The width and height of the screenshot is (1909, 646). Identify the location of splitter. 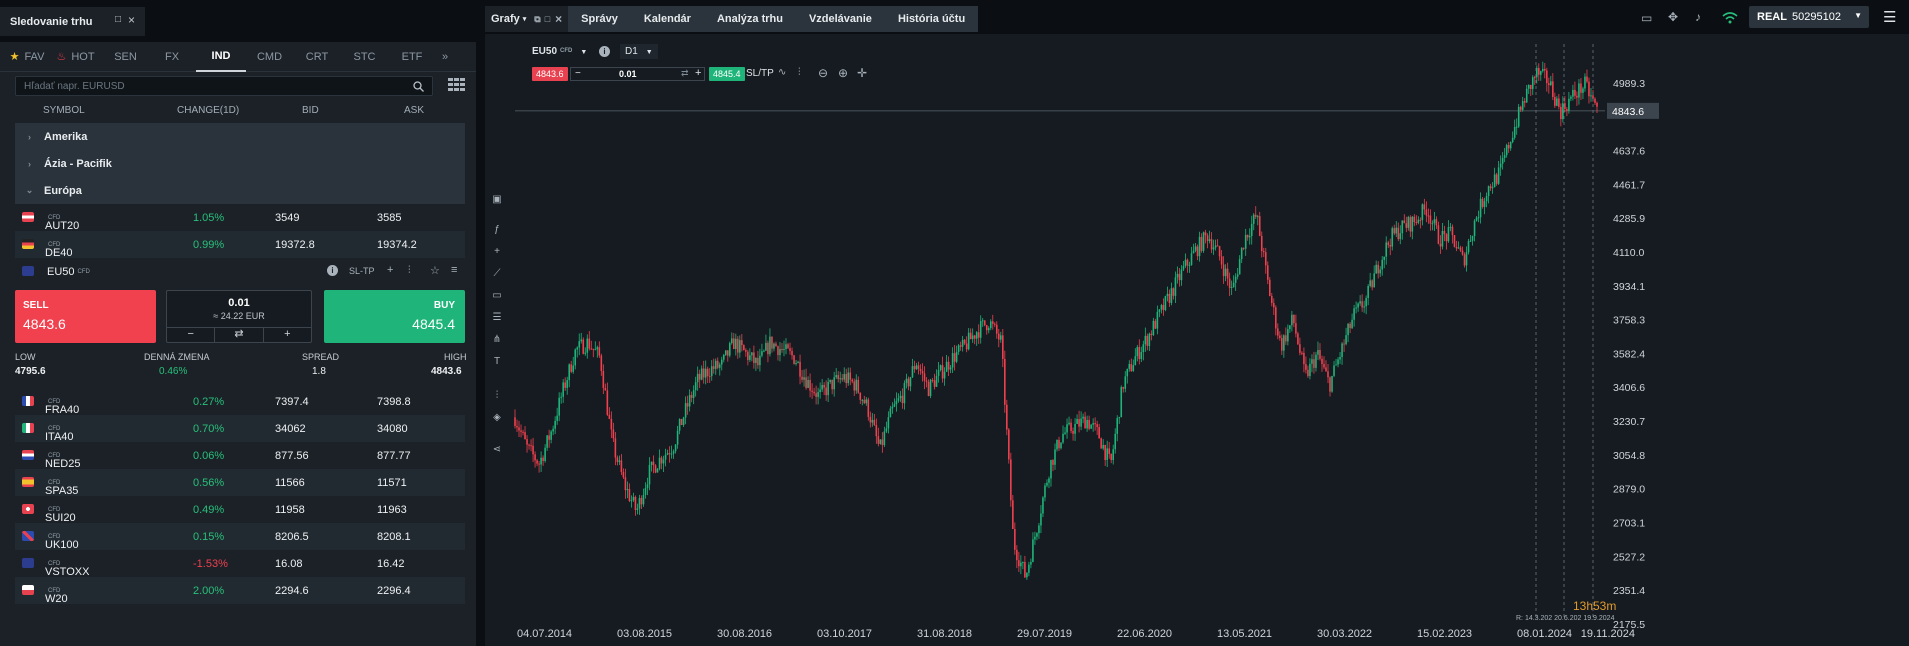
(481, 323).